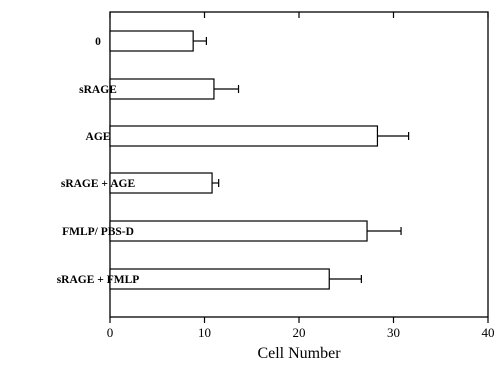 This screenshot has width=501, height=368. What do you see at coordinates (98, 232) in the screenshot?
I see `category-label: FMLP/ PBS-D` at bounding box center [98, 232].